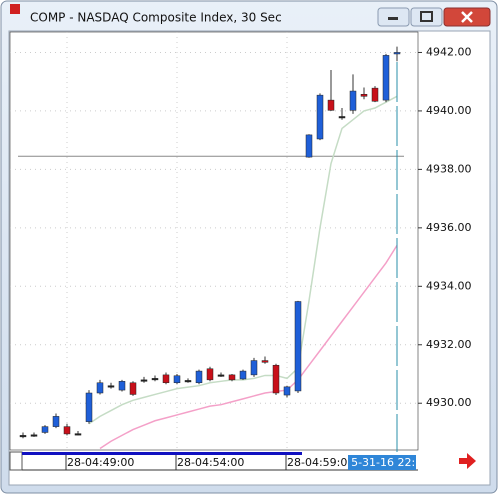 The width and height of the screenshot is (504, 503). I want to click on y-tick-label: 4934.00, so click(449, 285).